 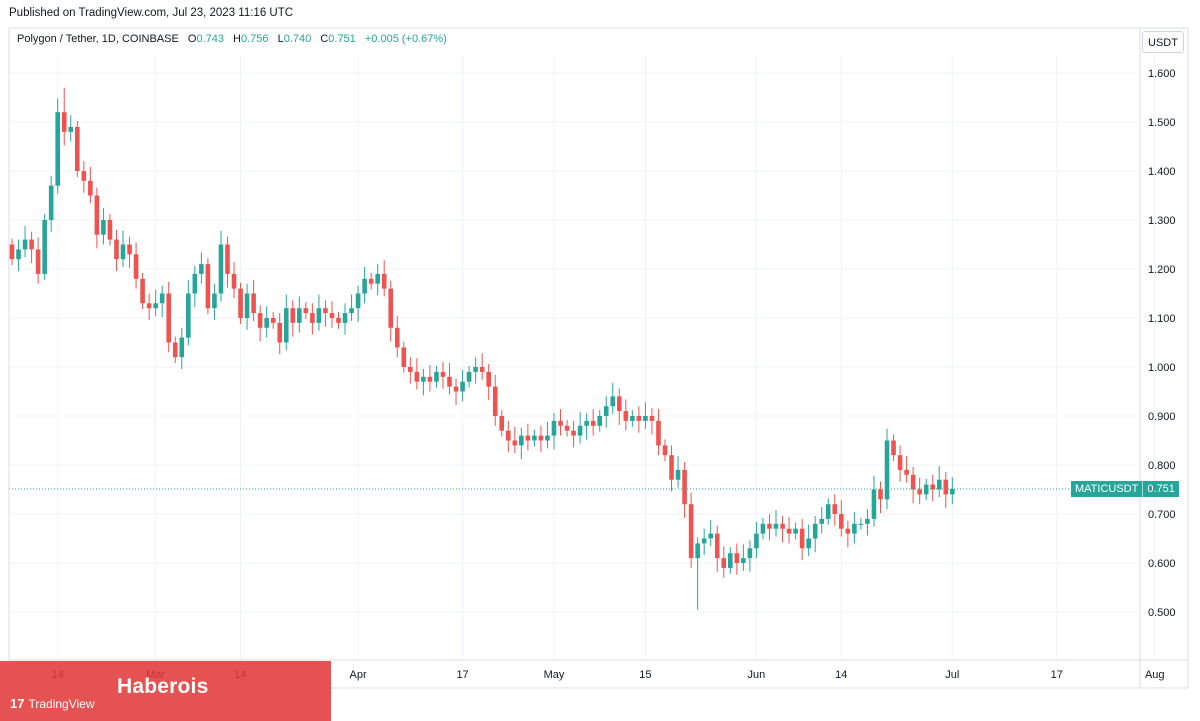 What do you see at coordinates (1107, 489) in the screenshot?
I see `last-price-symbol: MATICUSDT` at bounding box center [1107, 489].